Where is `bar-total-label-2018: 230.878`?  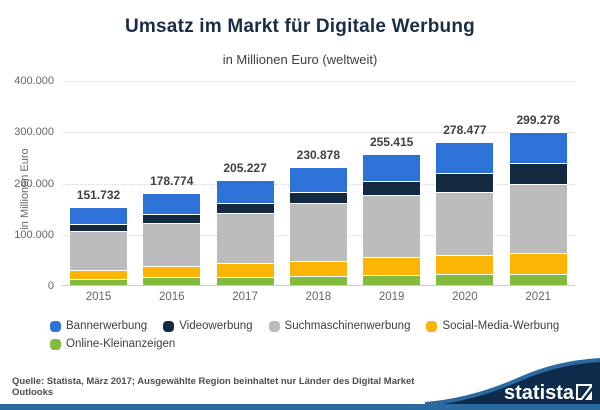
bar-total-label-2018: 230.878 is located at coordinates (318, 154).